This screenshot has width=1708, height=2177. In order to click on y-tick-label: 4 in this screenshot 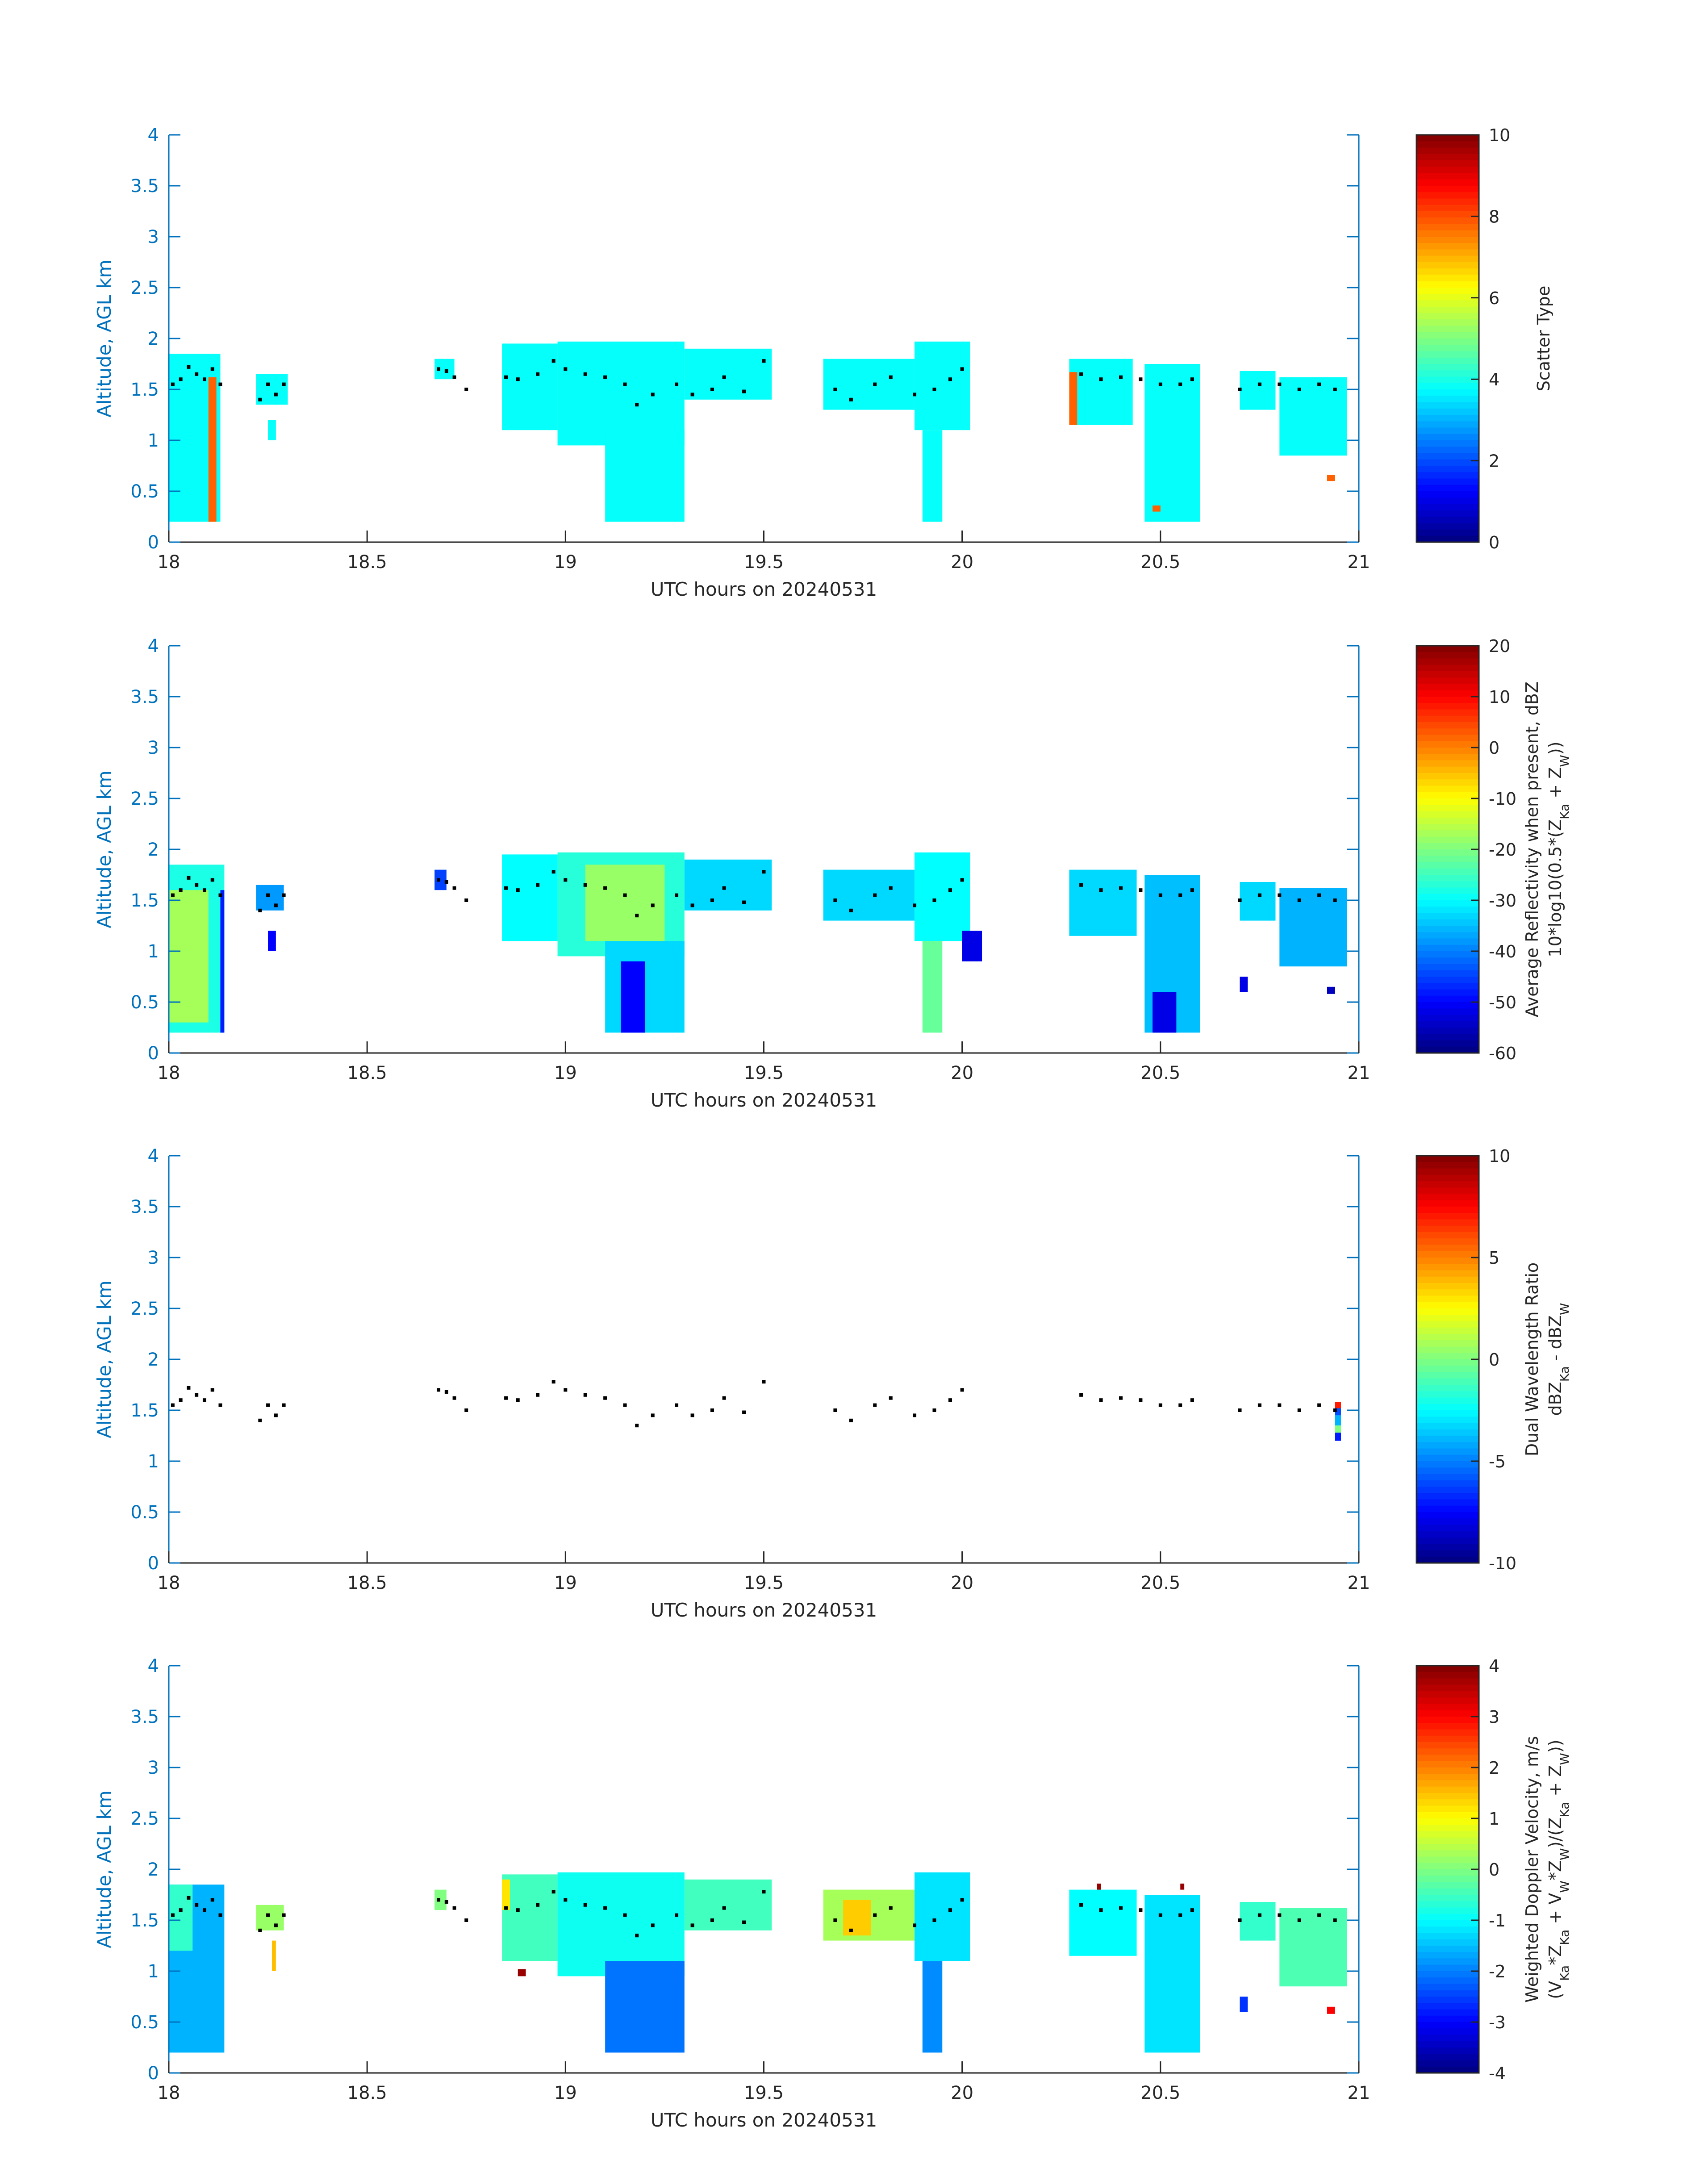, I will do `click(153, 135)`.